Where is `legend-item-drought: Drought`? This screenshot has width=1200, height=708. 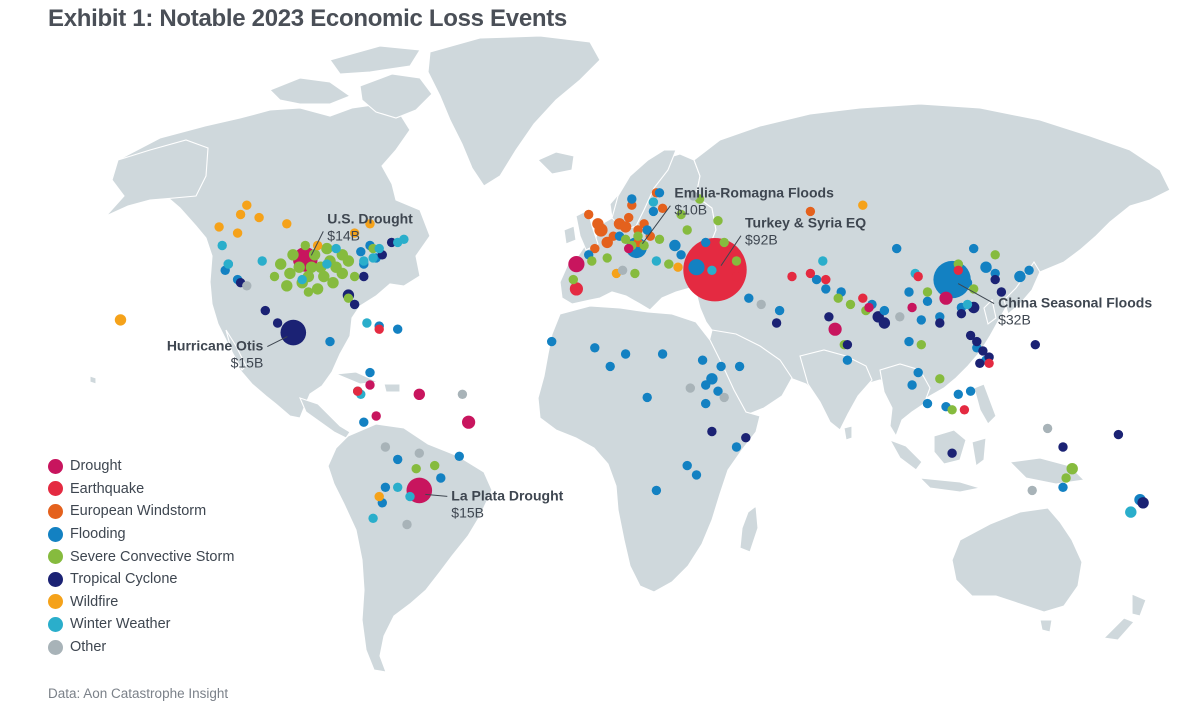
legend-item-drought: Drought is located at coordinates (141, 466).